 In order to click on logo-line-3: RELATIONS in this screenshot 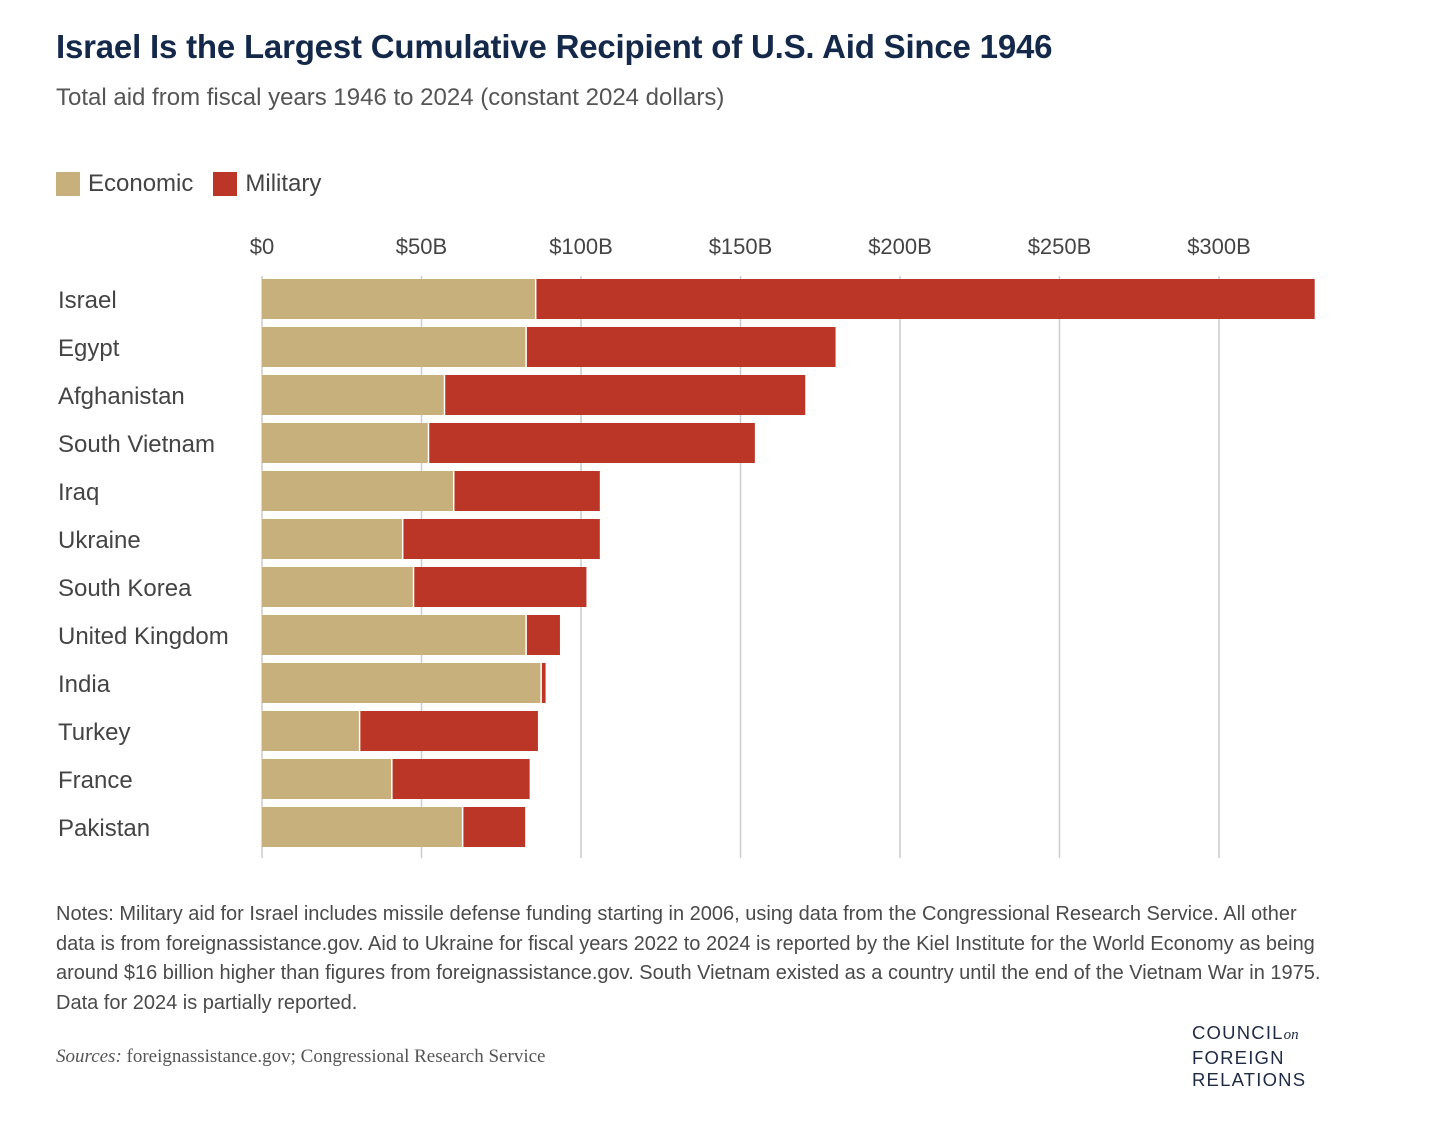, I will do `click(1249, 1079)`.